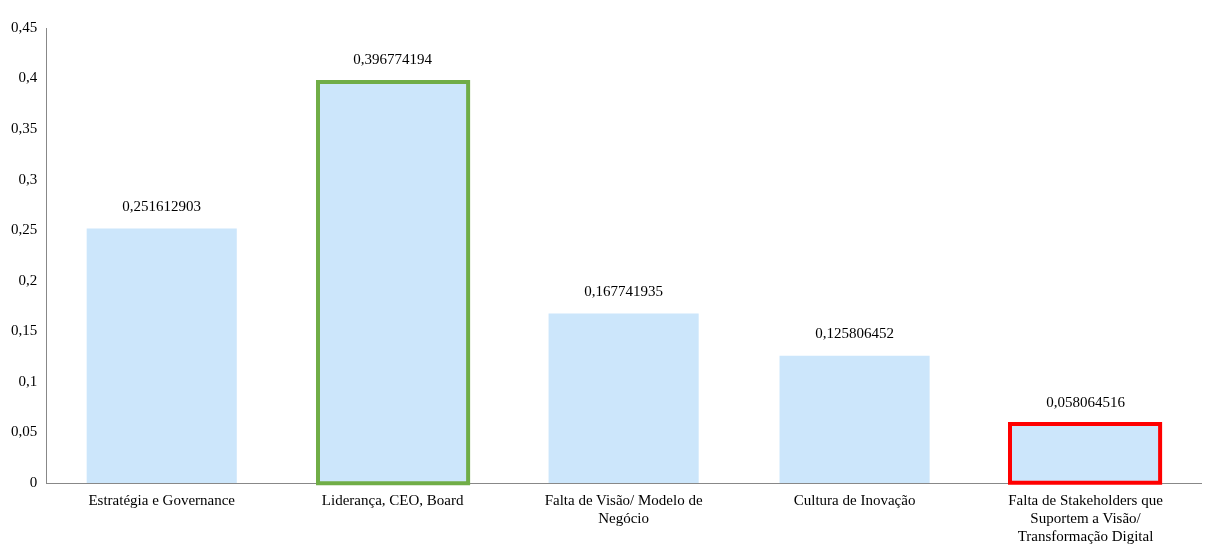 Image resolution: width=1219 pixels, height=557 pixels. What do you see at coordinates (1086, 517) in the screenshot?
I see `x-tick-label: Falta de Stakeholders que Suportem a Visão/ Transformação Digital` at bounding box center [1086, 517].